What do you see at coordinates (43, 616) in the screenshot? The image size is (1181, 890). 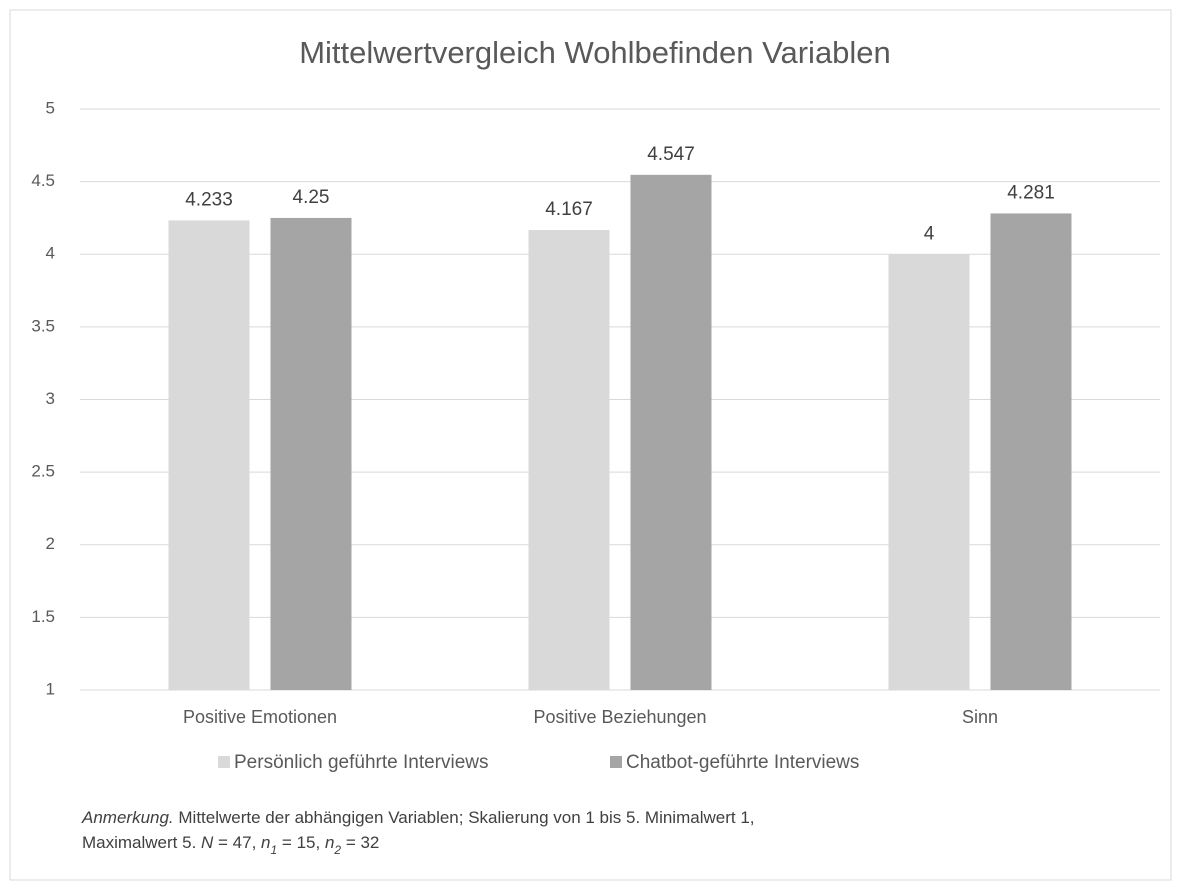 I see `y-tick-label: 1.5` at bounding box center [43, 616].